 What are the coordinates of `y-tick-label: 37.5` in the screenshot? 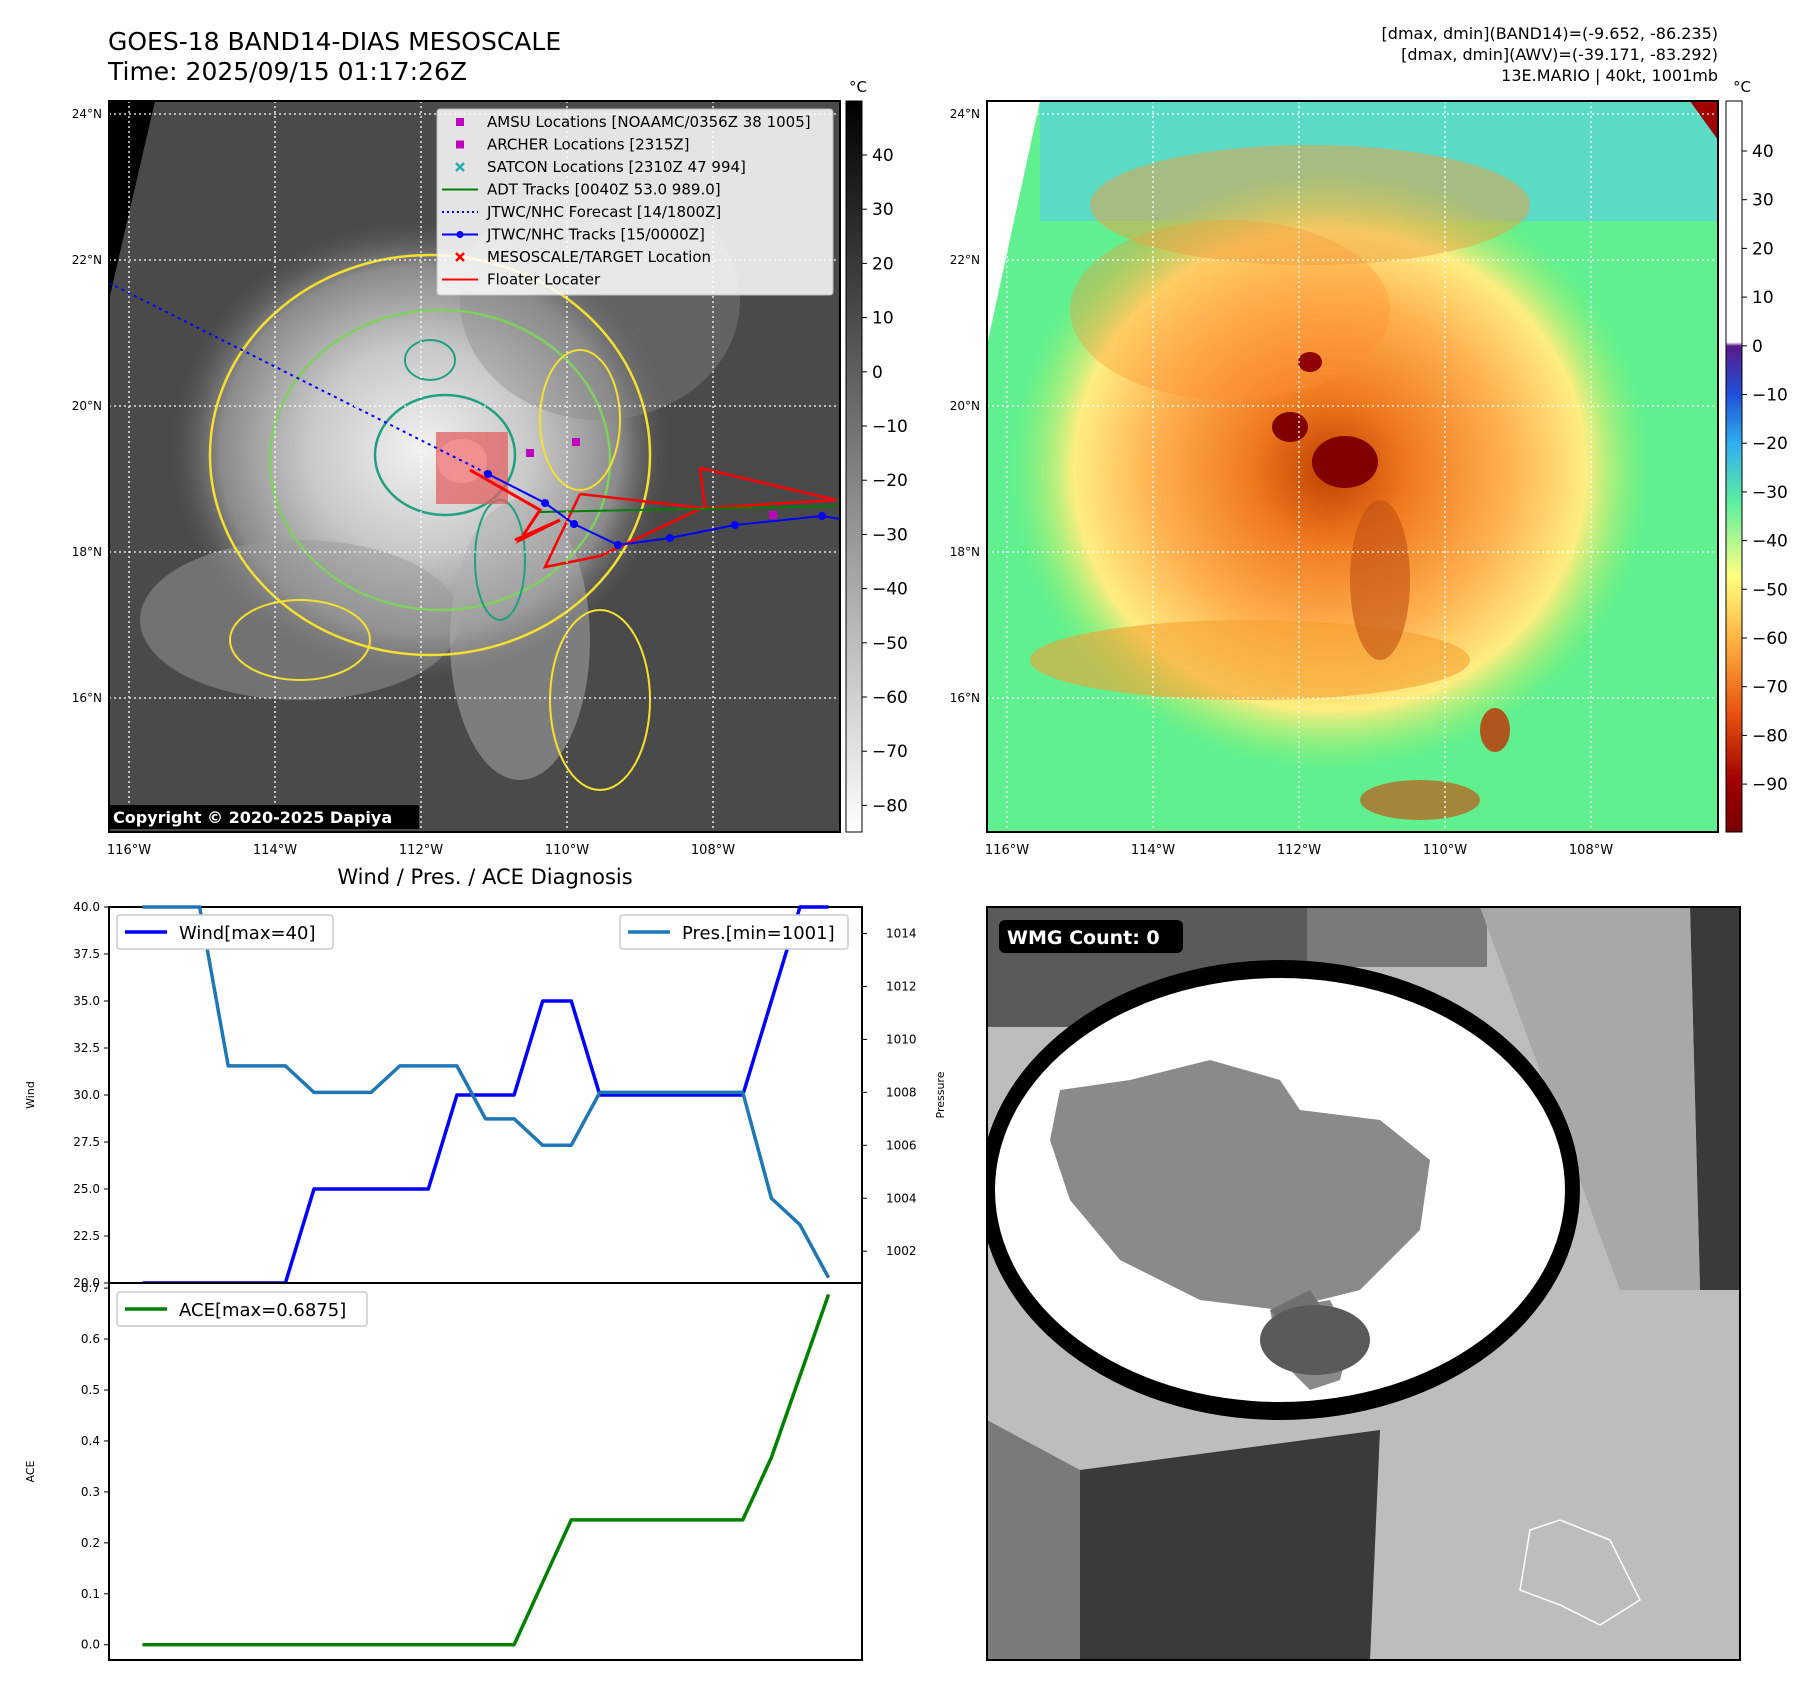 It's located at (86, 954).